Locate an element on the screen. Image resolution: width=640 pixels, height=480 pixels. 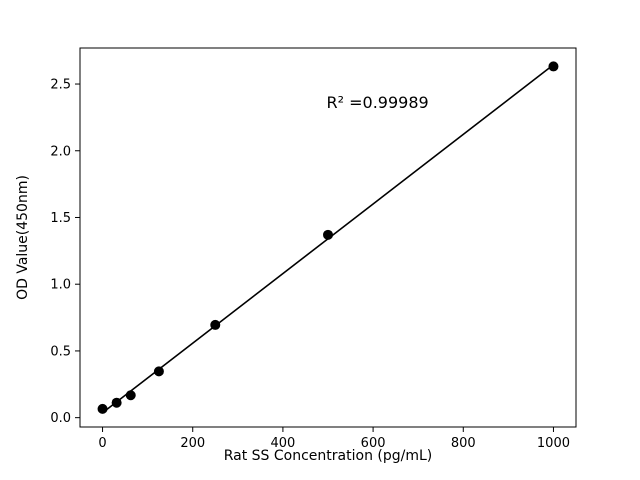
x-tick-label: 800 is located at coordinates (463, 443).